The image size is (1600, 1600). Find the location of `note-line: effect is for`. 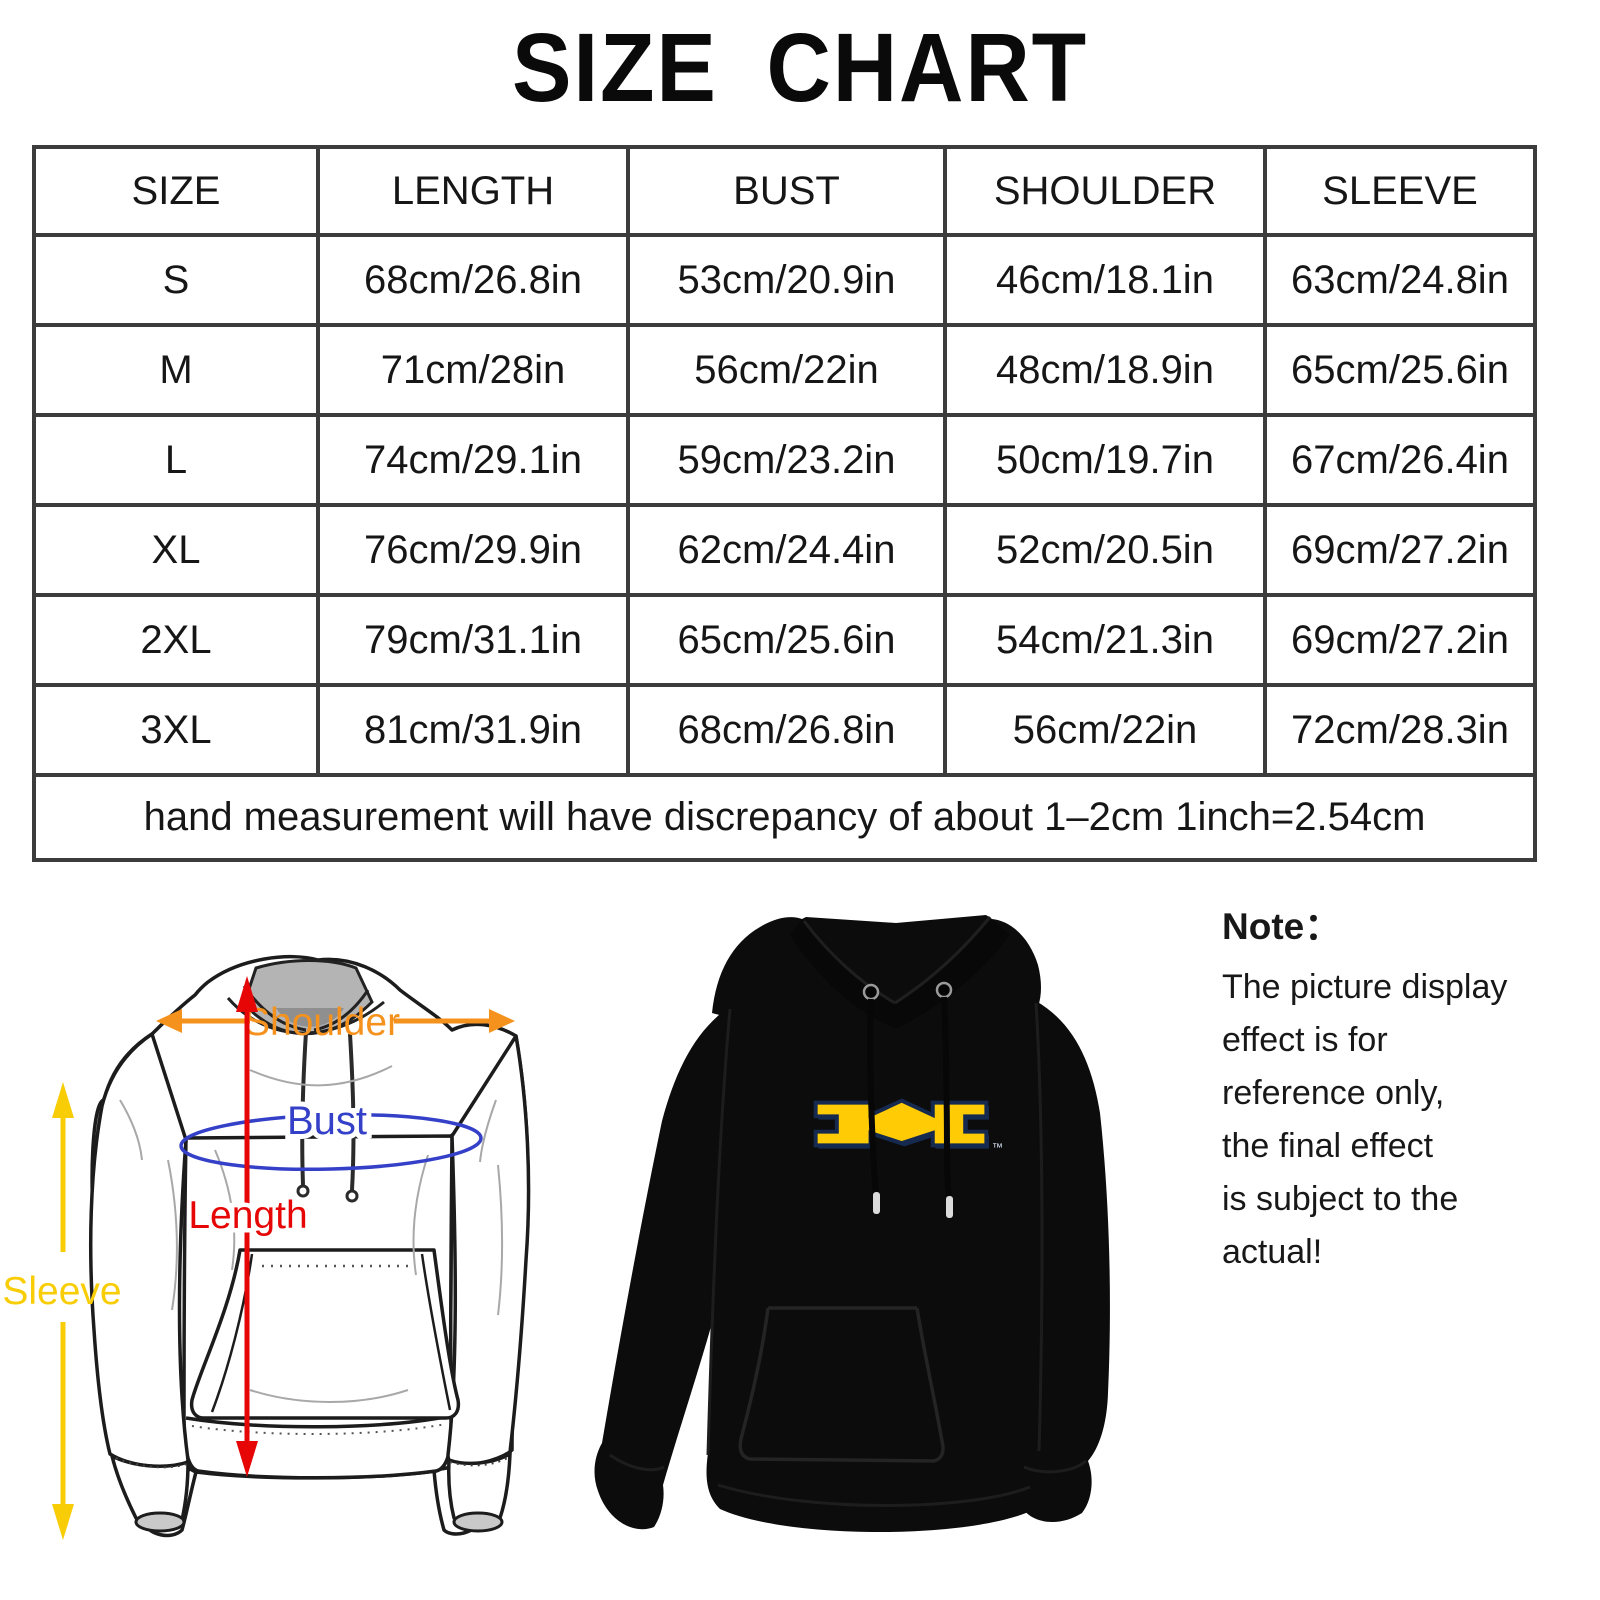

note-line: effect is for is located at coordinates (1305, 1040).